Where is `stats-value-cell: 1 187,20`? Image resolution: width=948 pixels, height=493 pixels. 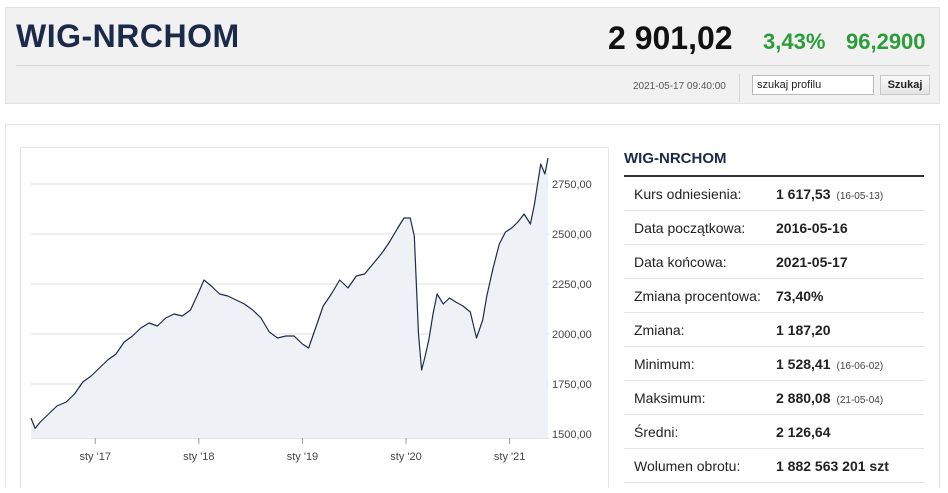 stats-value-cell: 1 187,20 is located at coordinates (850, 329).